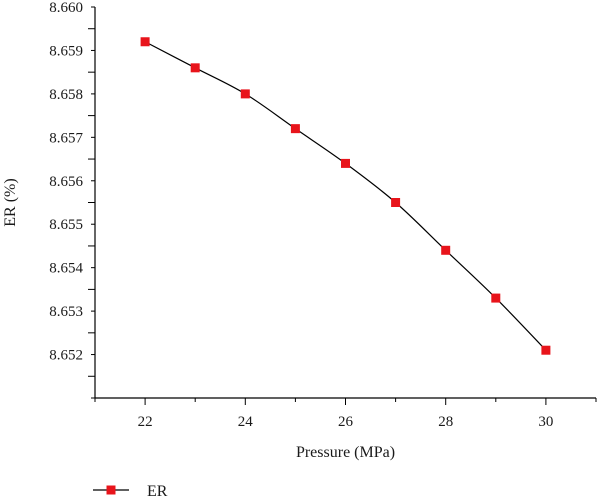 This screenshot has width=600, height=500. What do you see at coordinates (66, 138) in the screenshot?
I see `y-tick-label: 8.657` at bounding box center [66, 138].